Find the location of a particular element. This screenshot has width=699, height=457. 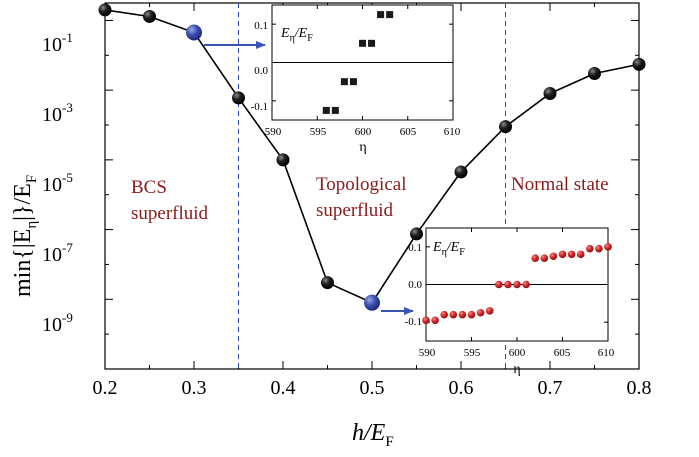

inset-1-y-tick: 0.1 is located at coordinates (261, 26).